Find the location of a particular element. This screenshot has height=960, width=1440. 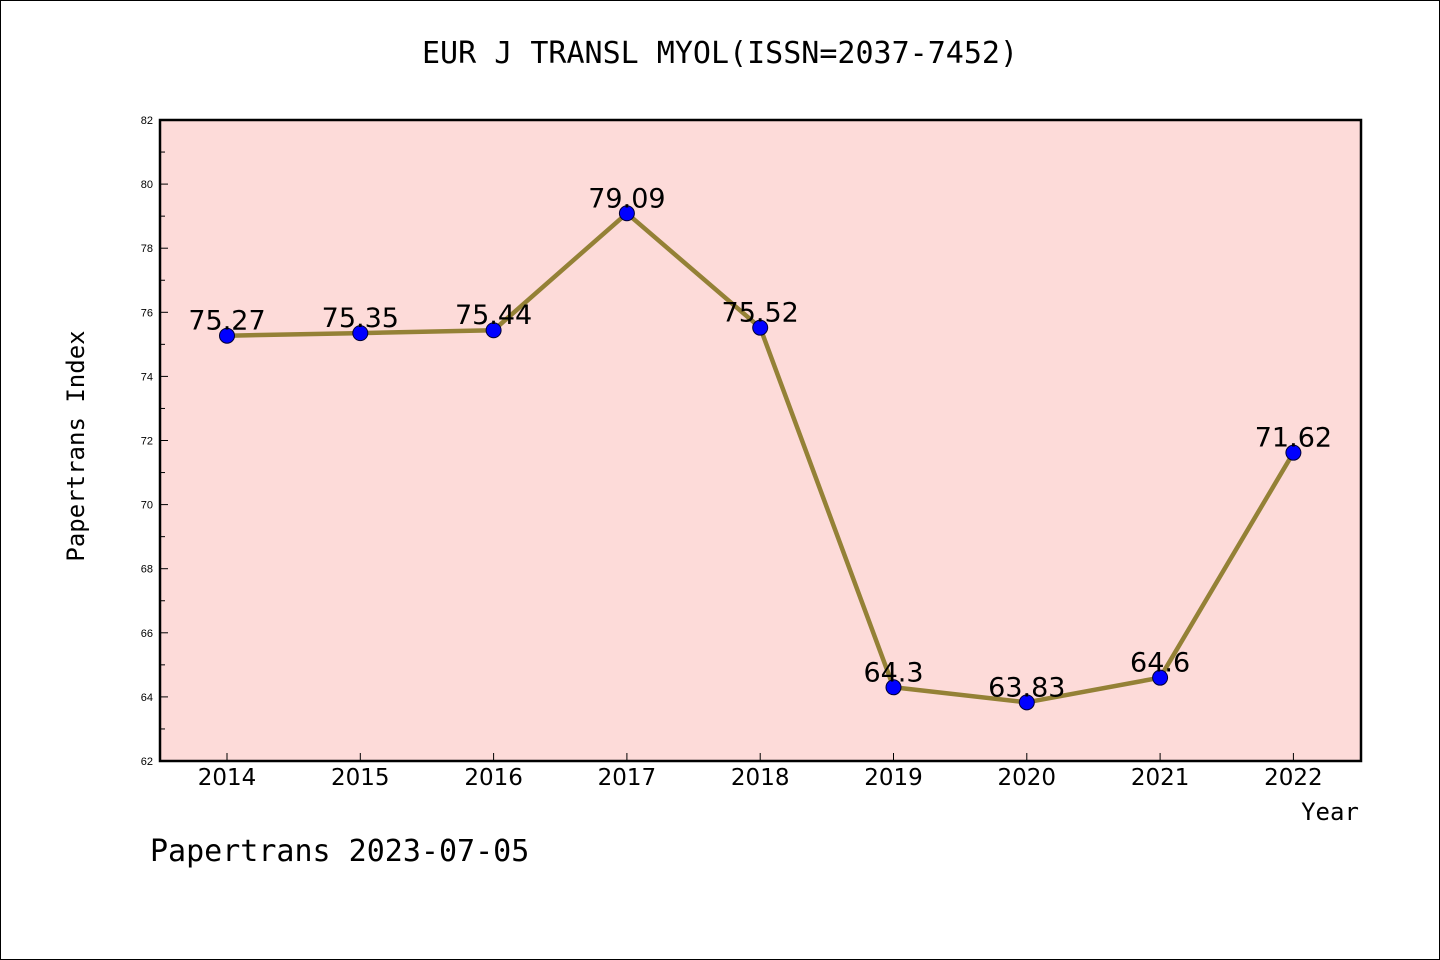

y-tick-label: 70 is located at coordinates (147, 506).